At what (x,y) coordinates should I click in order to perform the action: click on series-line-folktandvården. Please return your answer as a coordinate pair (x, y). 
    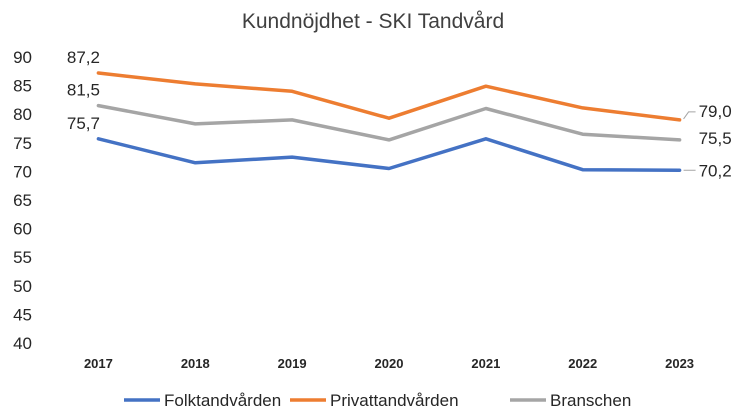
    Looking at the image, I should click on (389, 155).